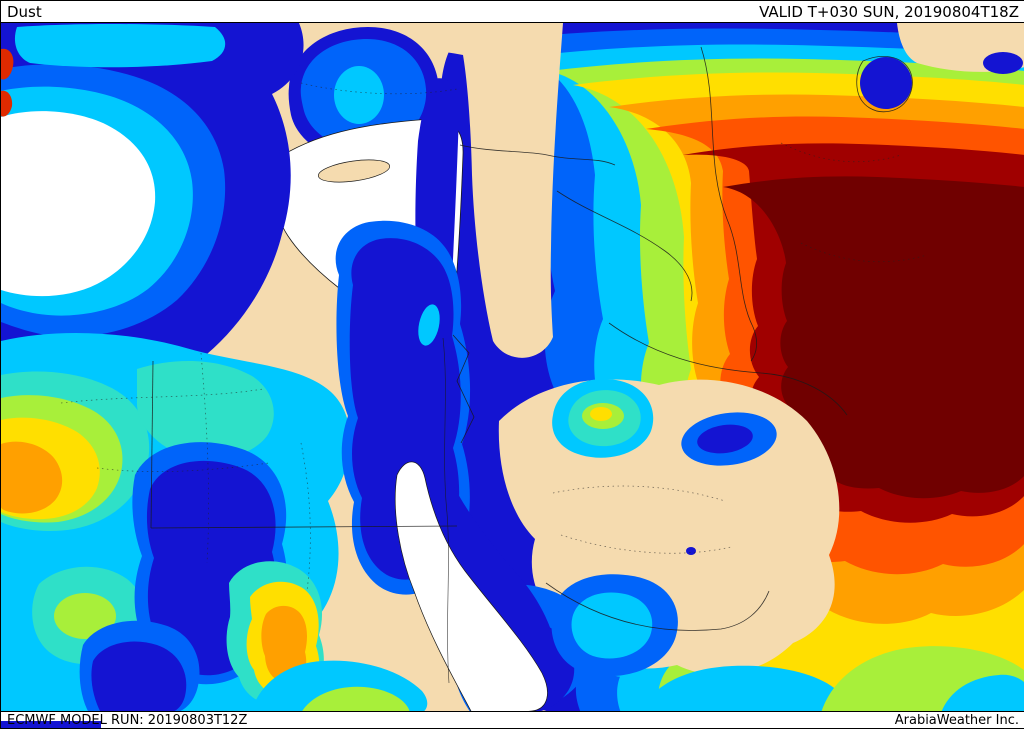  I want to click on east-jut-deep, so click(725, 439).